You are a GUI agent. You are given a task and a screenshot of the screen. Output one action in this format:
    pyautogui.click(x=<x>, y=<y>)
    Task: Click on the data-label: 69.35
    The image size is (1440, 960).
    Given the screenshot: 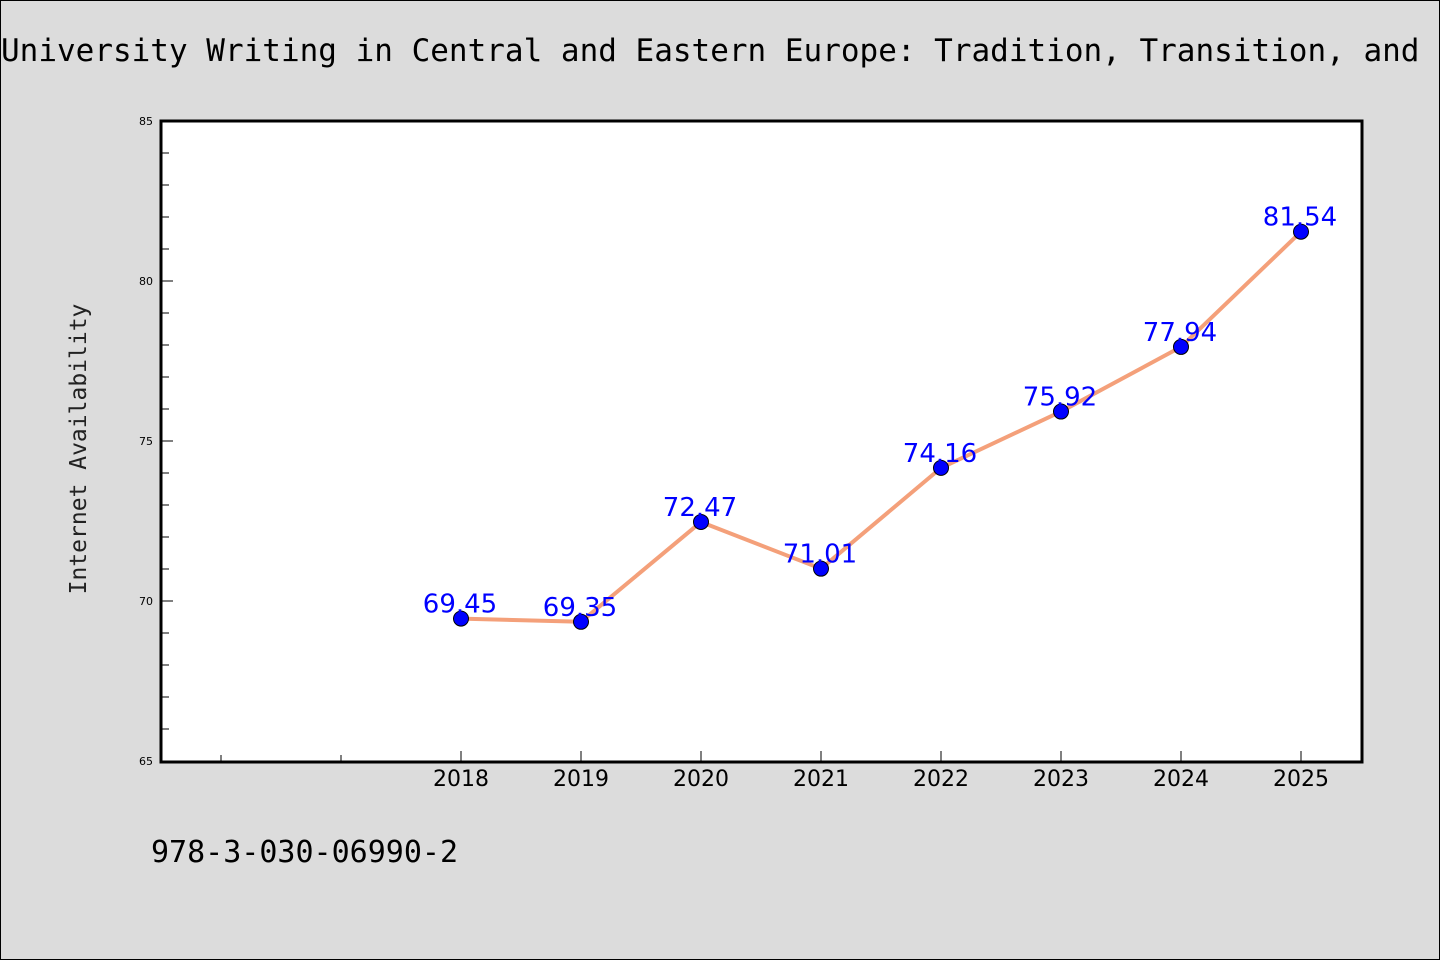 What is the action you would take?
    pyautogui.click(x=580, y=608)
    